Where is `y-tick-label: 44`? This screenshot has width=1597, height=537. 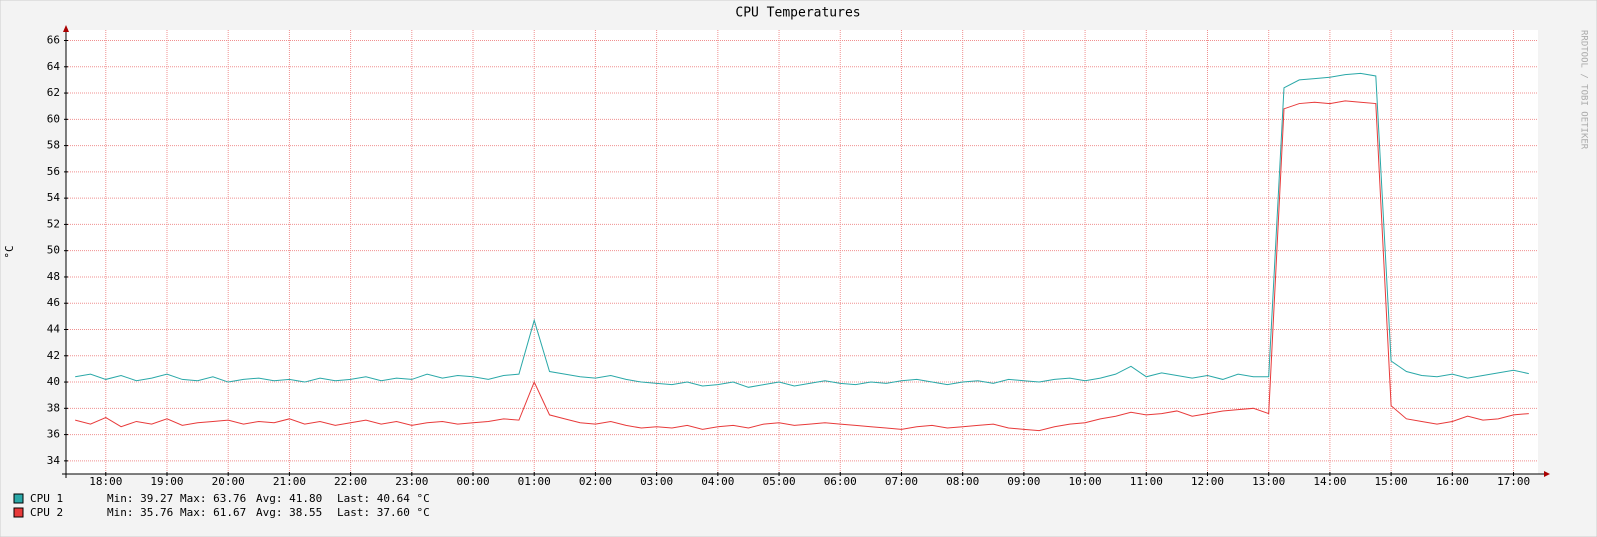
y-tick-label: 44 is located at coordinates (54, 329).